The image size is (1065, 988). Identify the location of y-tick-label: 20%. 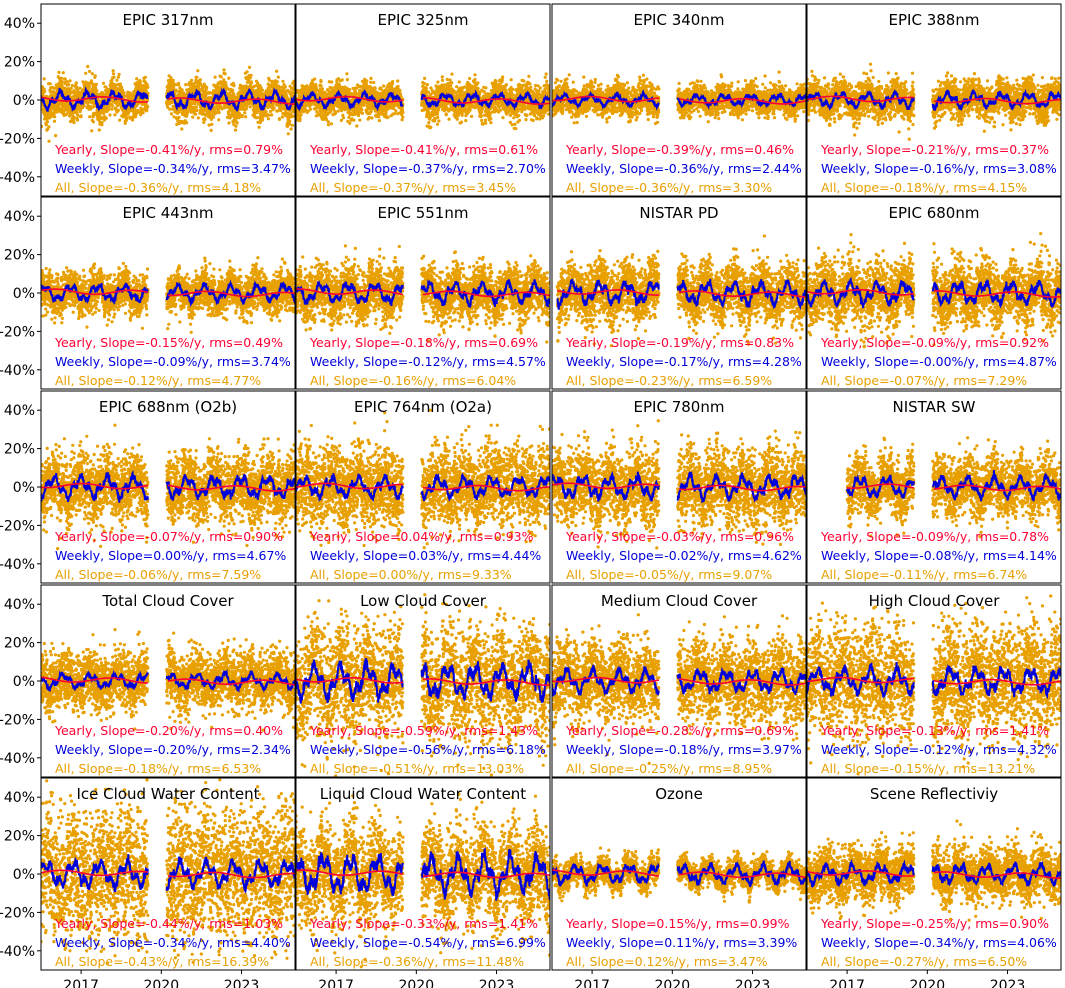
(19, 63).